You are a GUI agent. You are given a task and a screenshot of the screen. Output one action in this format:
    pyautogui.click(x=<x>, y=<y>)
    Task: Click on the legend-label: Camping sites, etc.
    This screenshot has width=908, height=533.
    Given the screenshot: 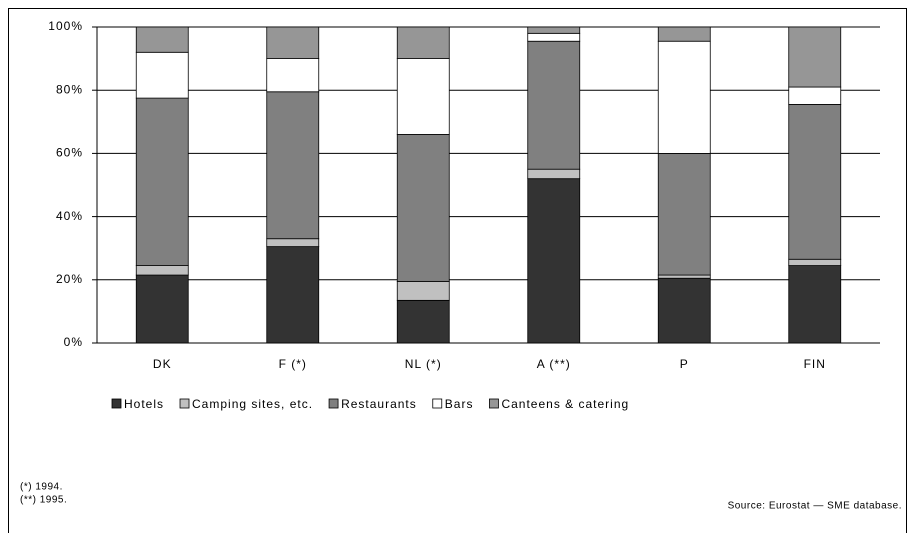 What is the action you would take?
    pyautogui.click(x=252, y=404)
    